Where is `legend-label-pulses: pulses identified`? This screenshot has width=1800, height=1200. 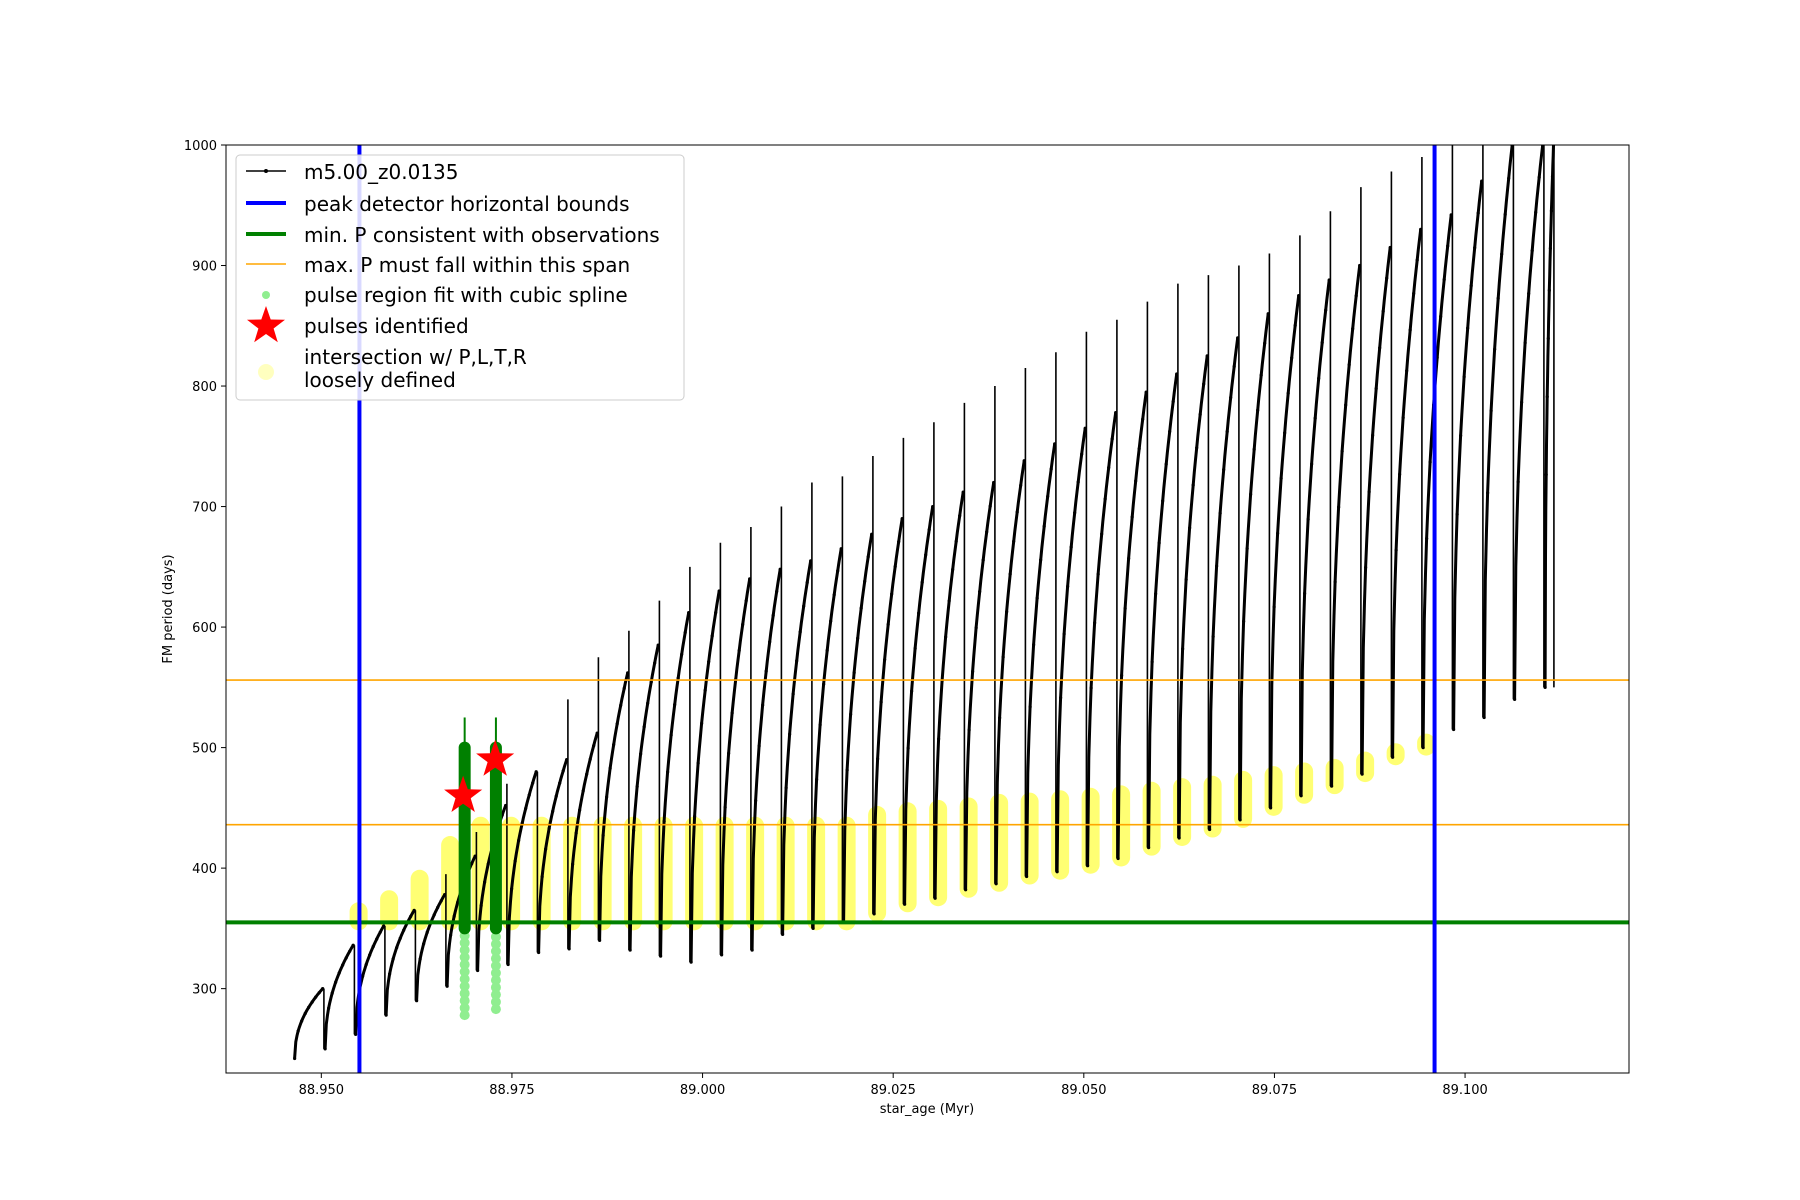
legend-label-pulses: pulses identified is located at coordinates (386, 326).